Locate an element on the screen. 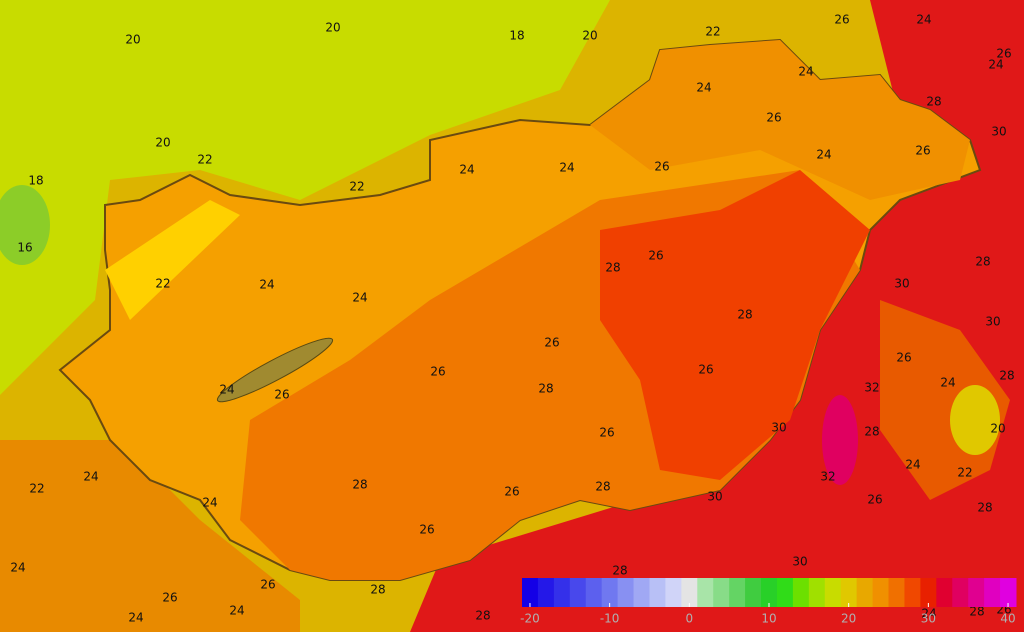  colorbar-tick-label: 0 is located at coordinates (690, 619).